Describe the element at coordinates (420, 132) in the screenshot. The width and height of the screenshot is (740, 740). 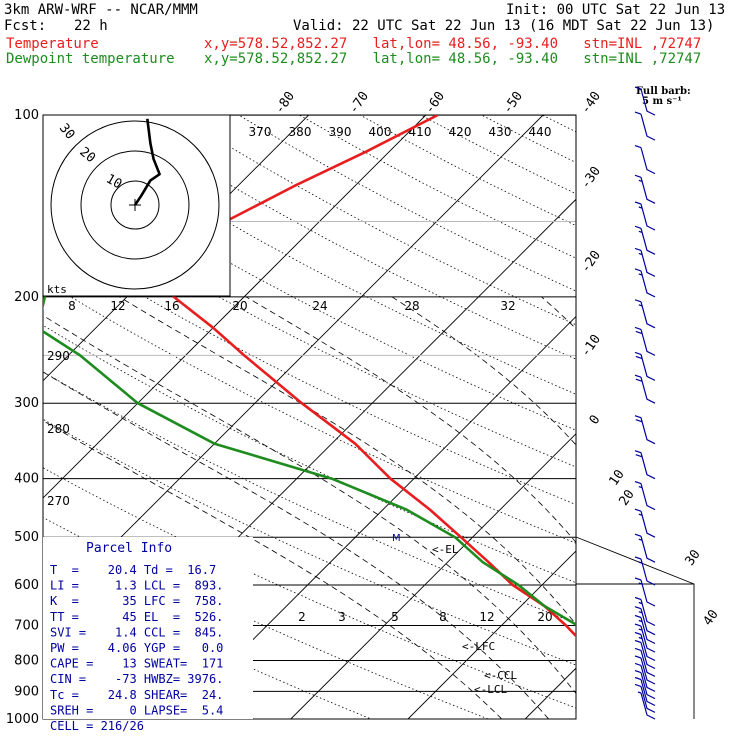
I see `isentrope-label: 410` at that location.